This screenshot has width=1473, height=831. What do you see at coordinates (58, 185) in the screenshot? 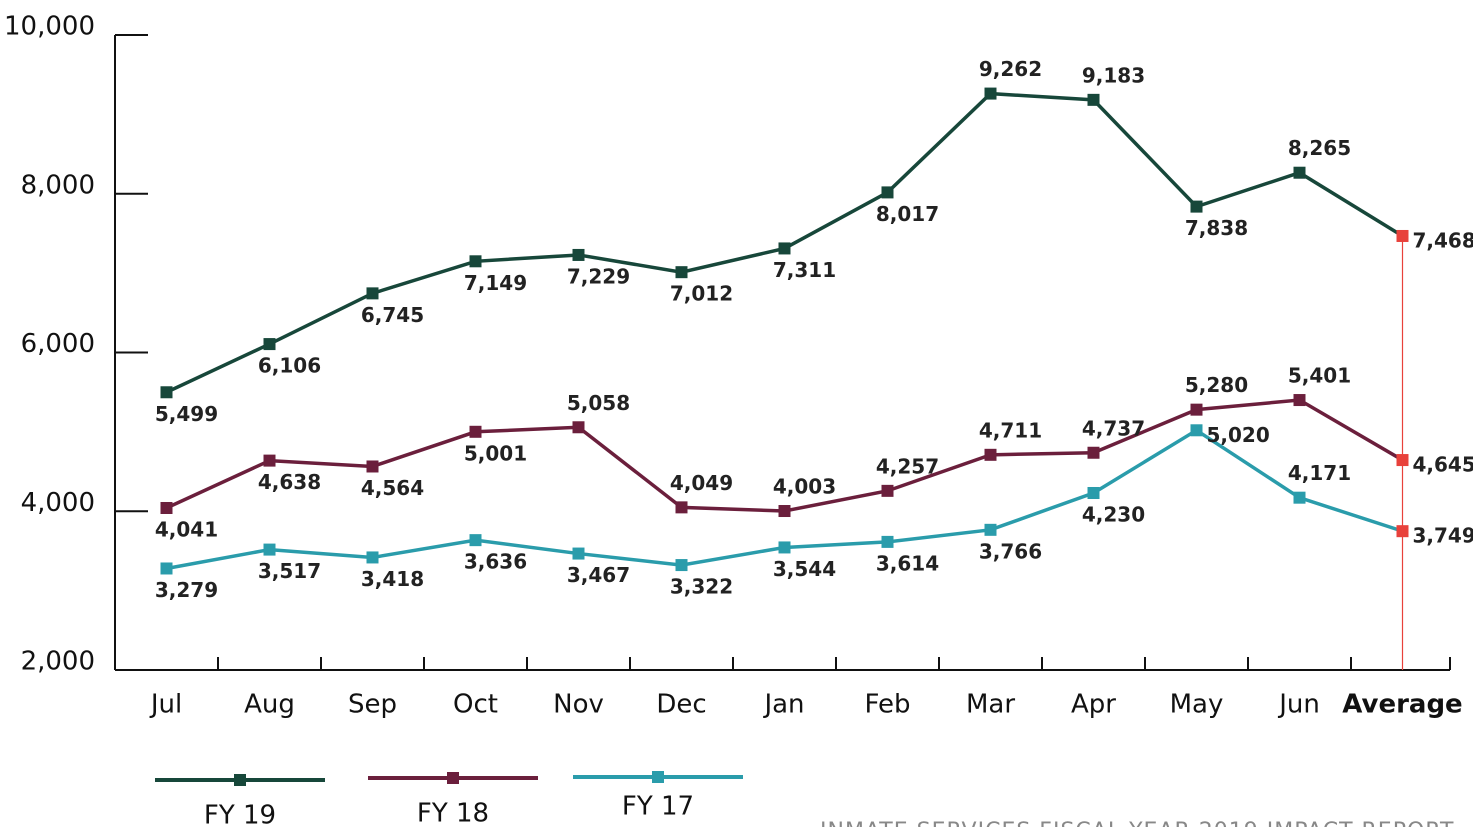
I see `y-tick-label: 8,000` at bounding box center [58, 185].